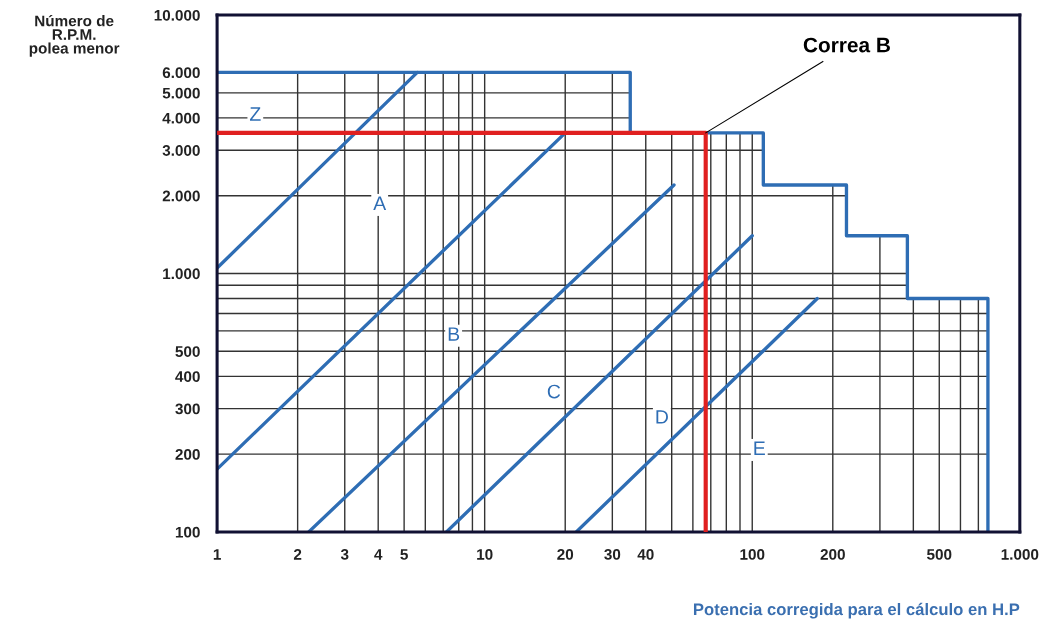 The image size is (1059, 628). Describe the element at coordinates (856, 610) in the screenshot. I see `x-axis-title: Potencia corregida para el cálculo en H.P` at that location.